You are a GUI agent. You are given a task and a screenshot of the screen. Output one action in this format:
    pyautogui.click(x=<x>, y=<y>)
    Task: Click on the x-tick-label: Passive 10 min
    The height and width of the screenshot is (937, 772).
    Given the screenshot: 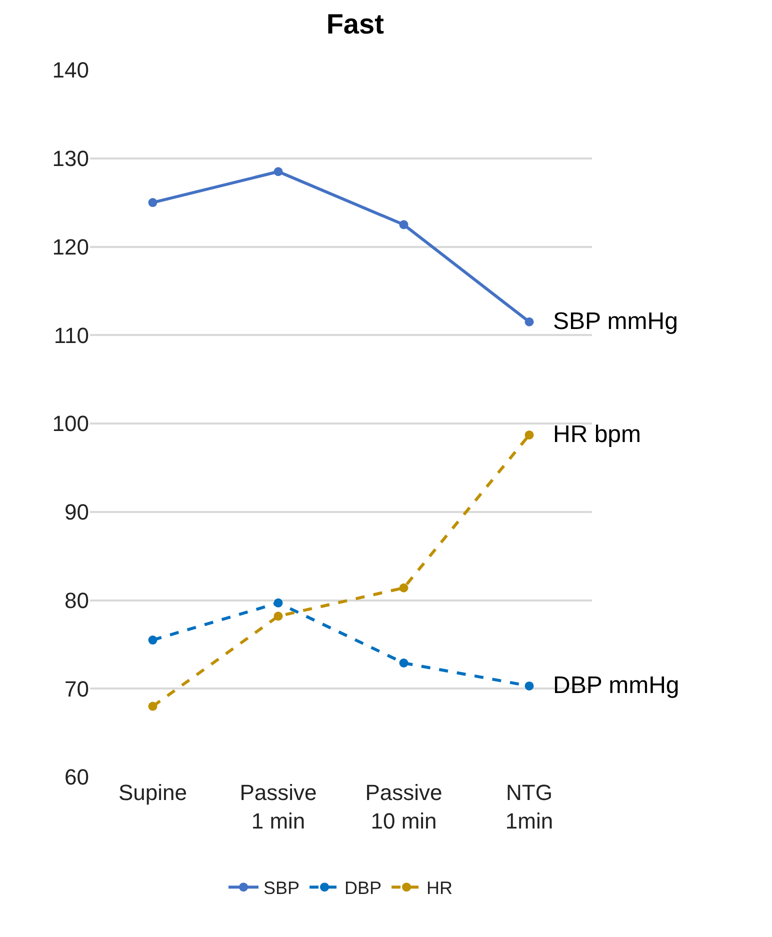 What is the action you would take?
    pyautogui.click(x=403, y=807)
    